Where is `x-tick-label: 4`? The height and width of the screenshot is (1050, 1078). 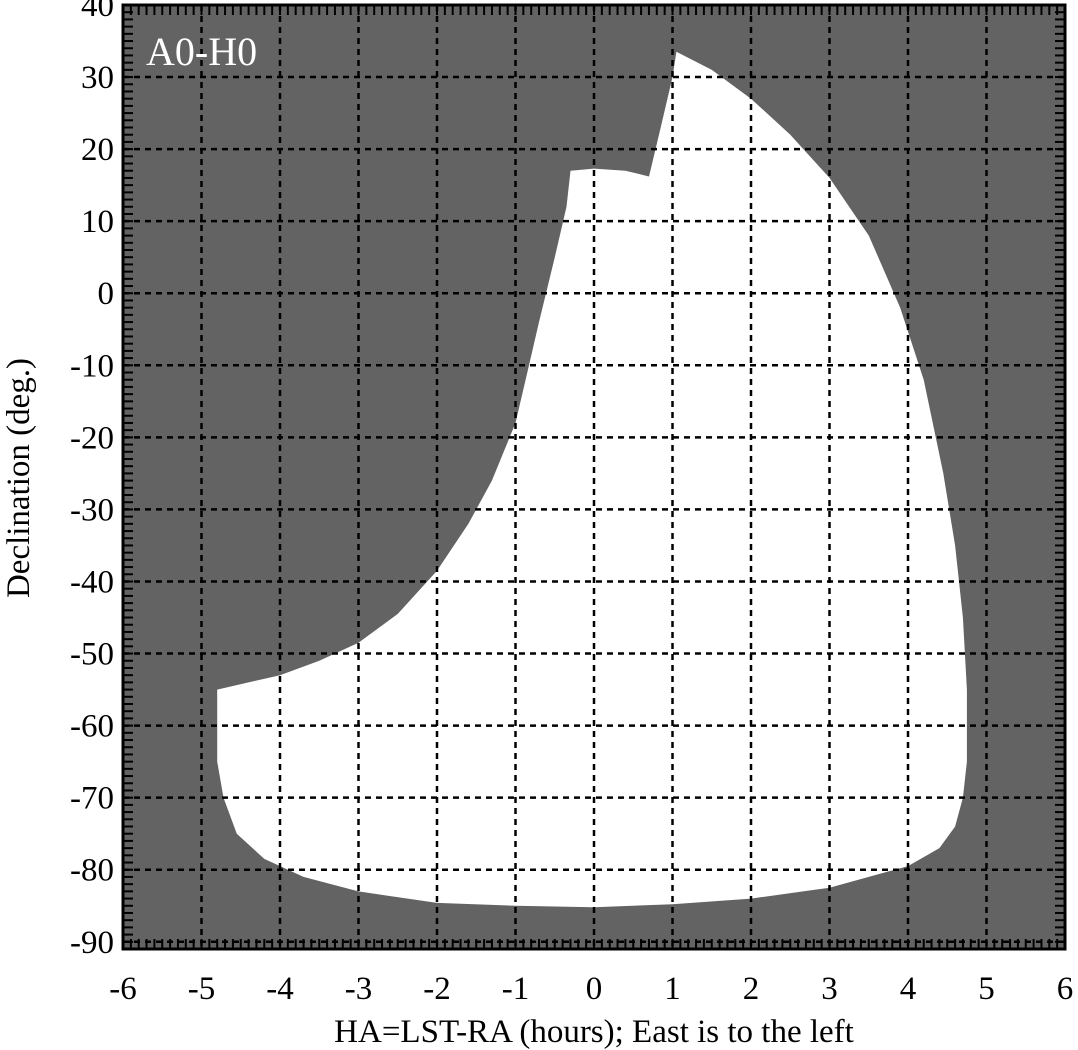
x-tick-label: 4 is located at coordinates (908, 989).